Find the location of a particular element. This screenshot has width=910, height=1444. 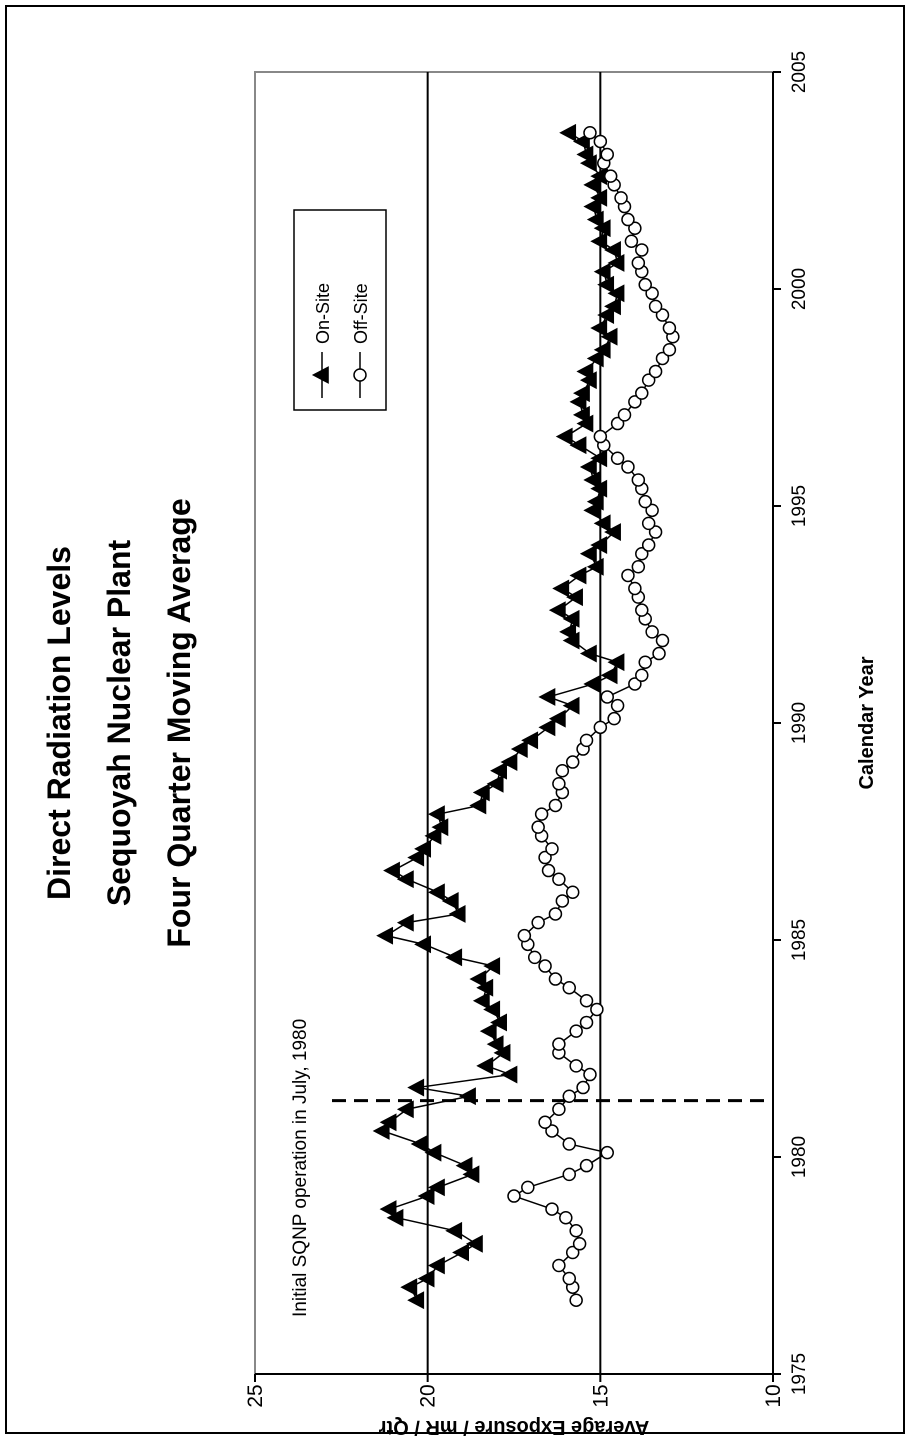

y-tick-label: 25 is located at coordinates (255, 1395).